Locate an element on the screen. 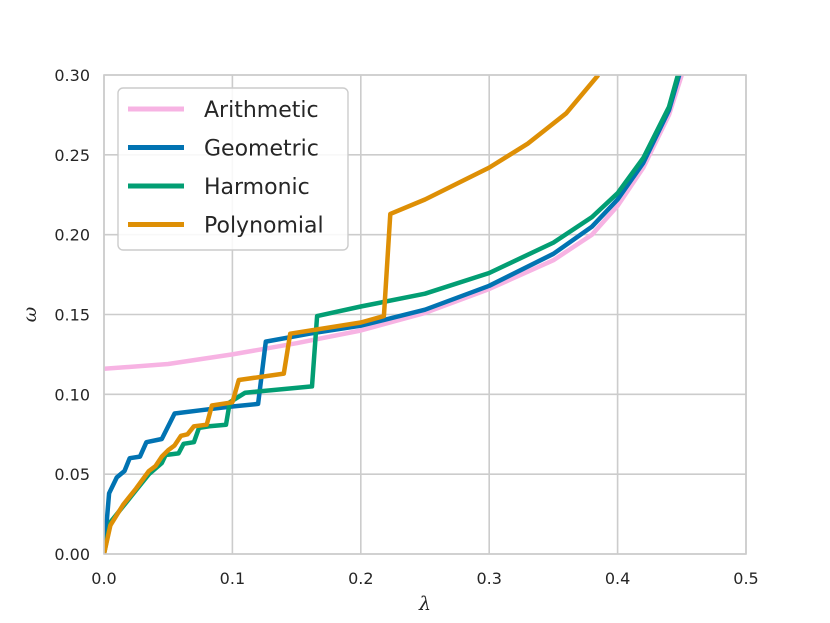  y-tick-label: 0.05 is located at coordinates (72, 474).